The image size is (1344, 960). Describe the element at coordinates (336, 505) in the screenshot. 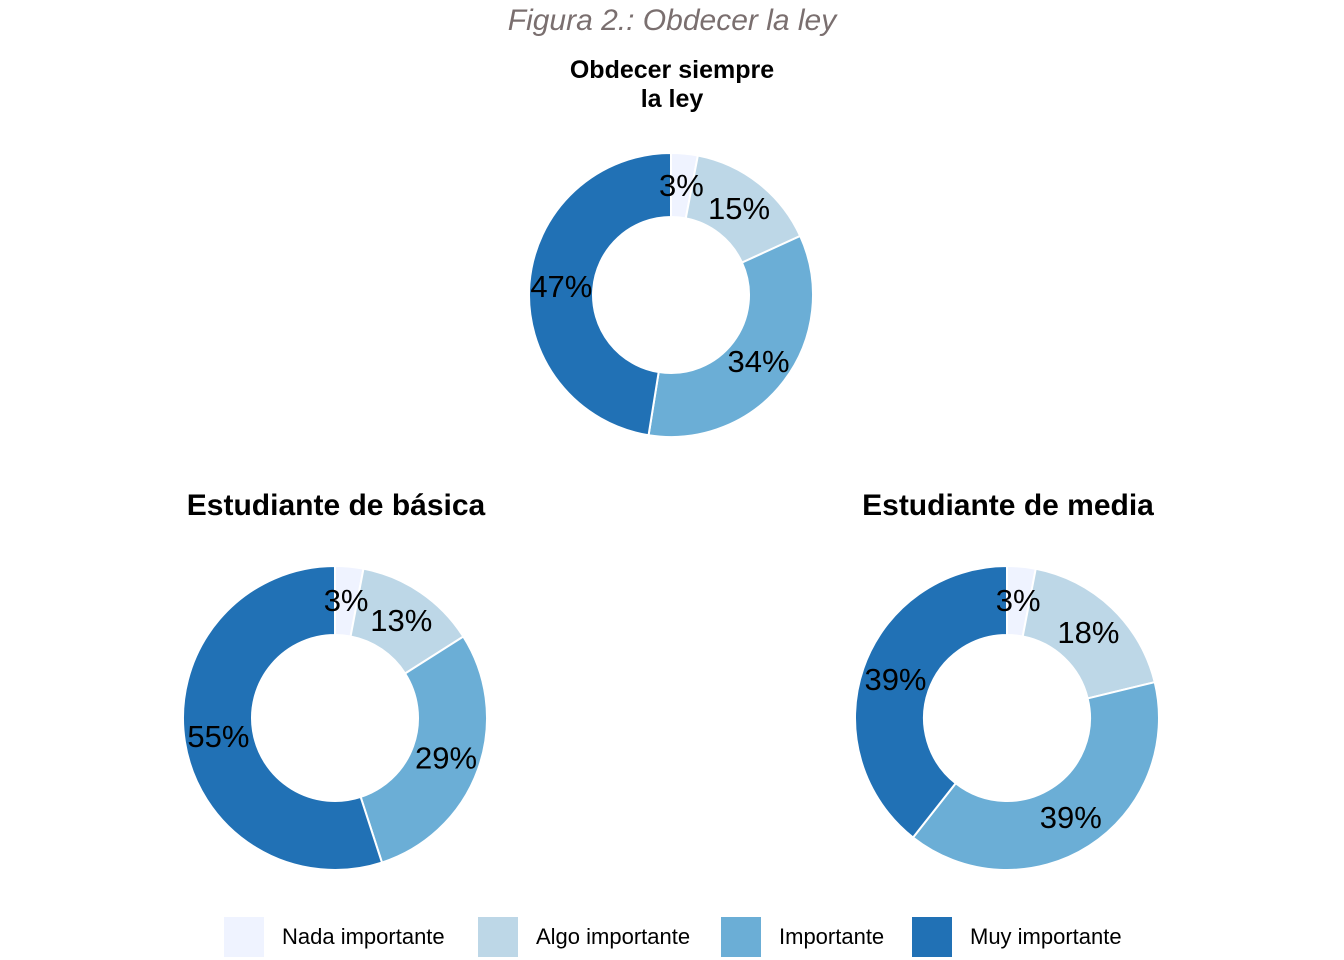

I see `left-chart-title: Estudiante de básica` at that location.